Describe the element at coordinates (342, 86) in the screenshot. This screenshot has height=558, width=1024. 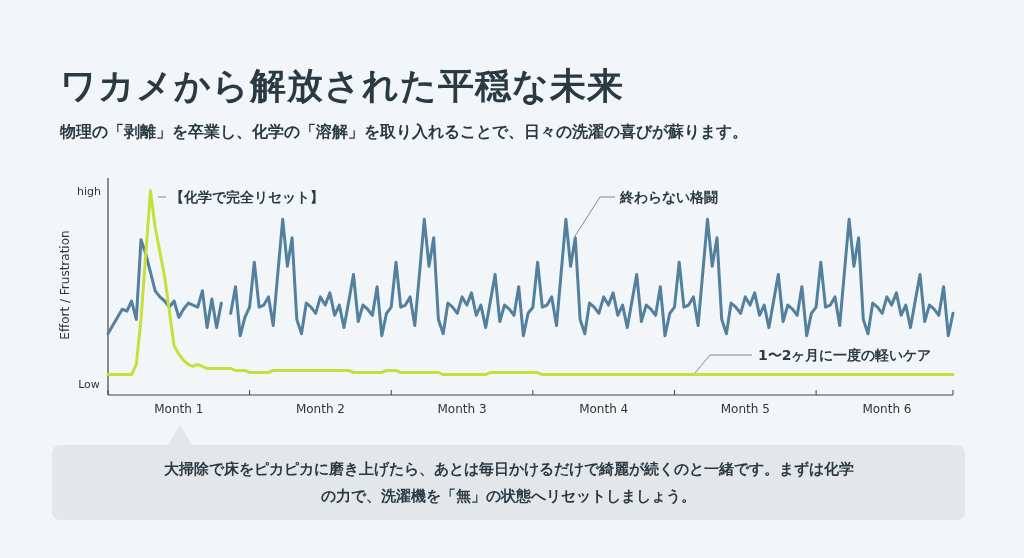
I see `chart-title: ワカメから解放された平穏な未来` at that location.